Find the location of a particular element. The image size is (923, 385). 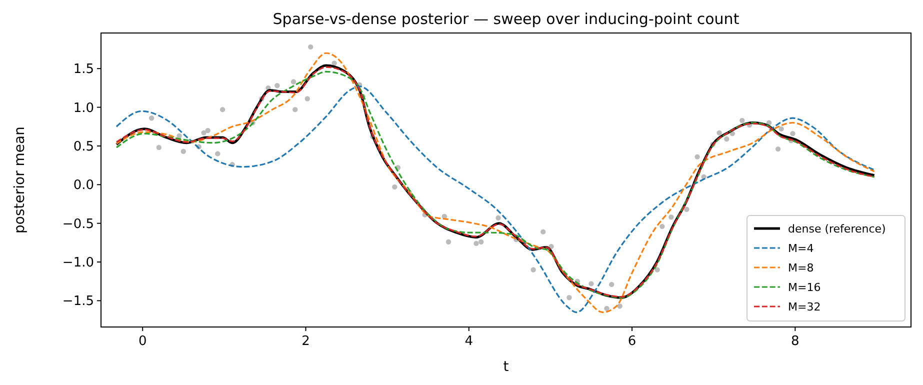

y-axis-title: posterior mean is located at coordinates (20, 180).